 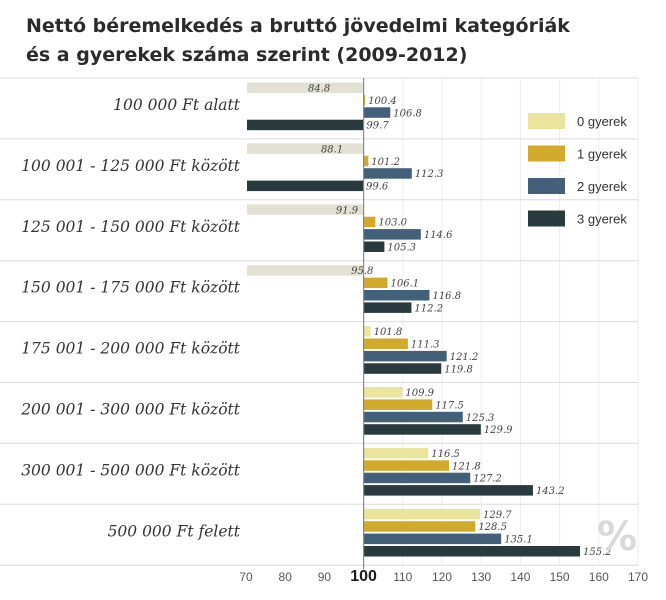 What do you see at coordinates (520, 577) in the screenshot?
I see `x-tick-label: 140` at bounding box center [520, 577].